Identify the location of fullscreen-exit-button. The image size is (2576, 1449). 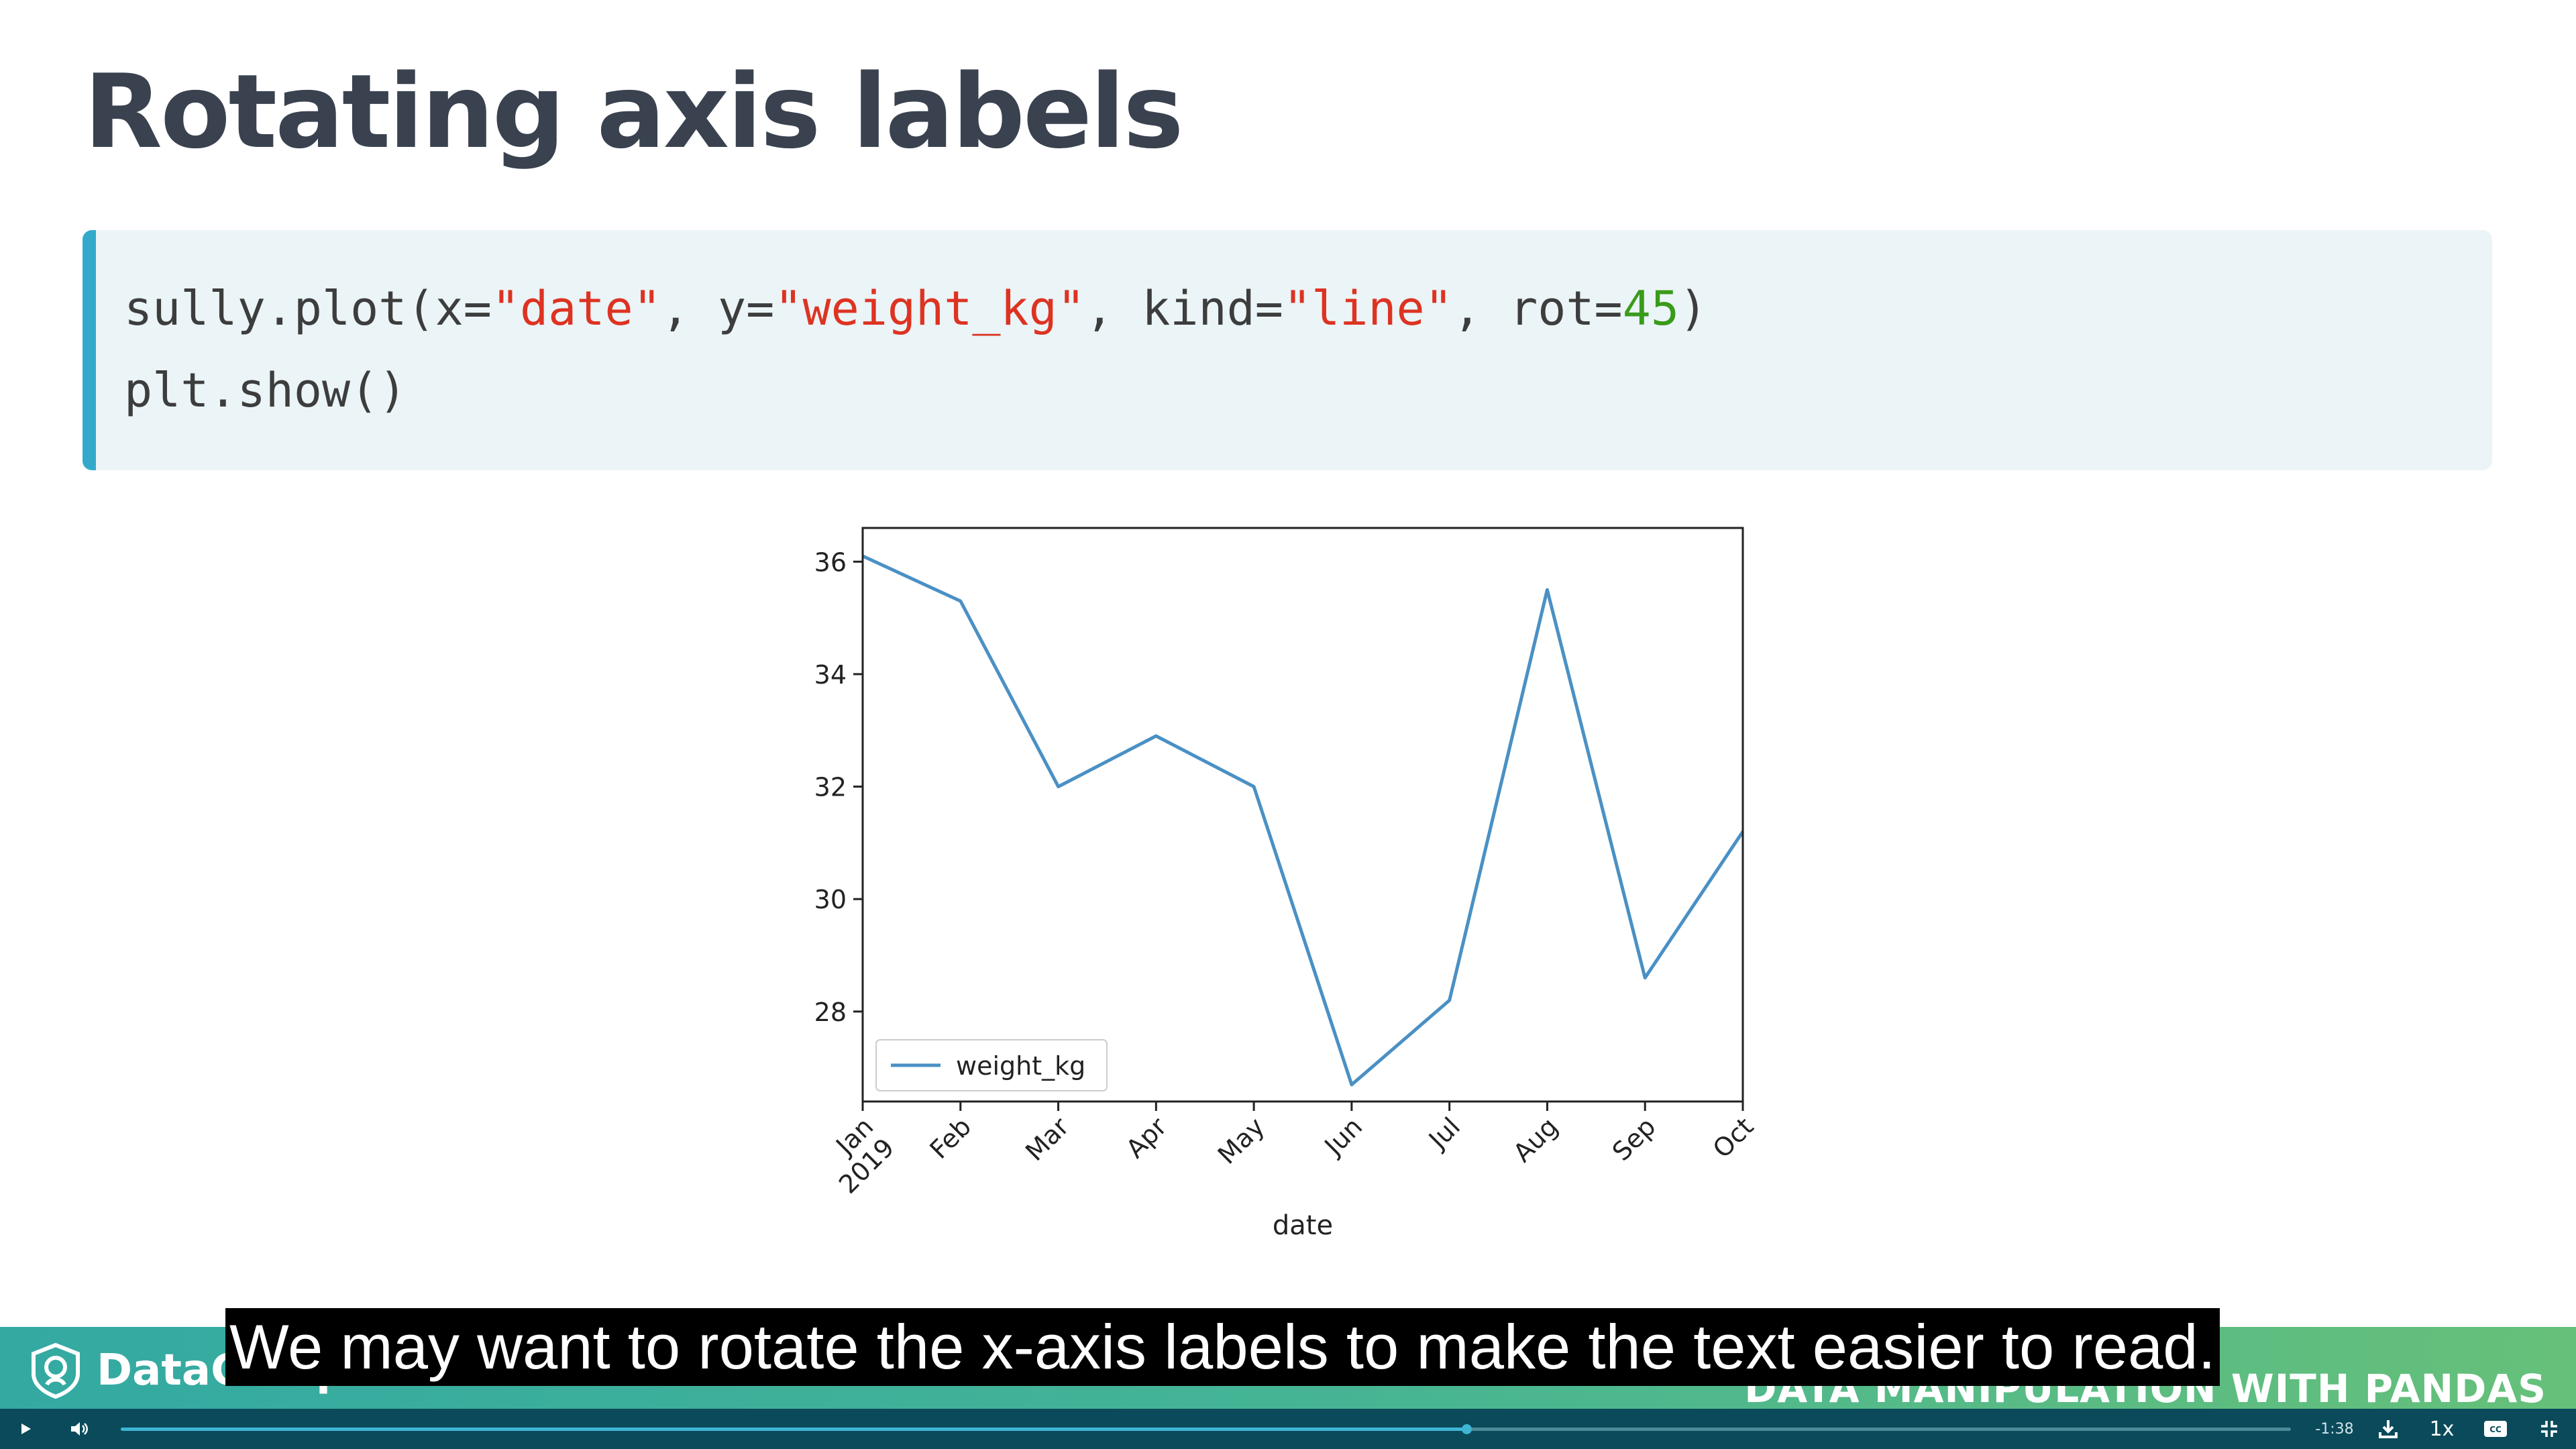
(2549, 1429).